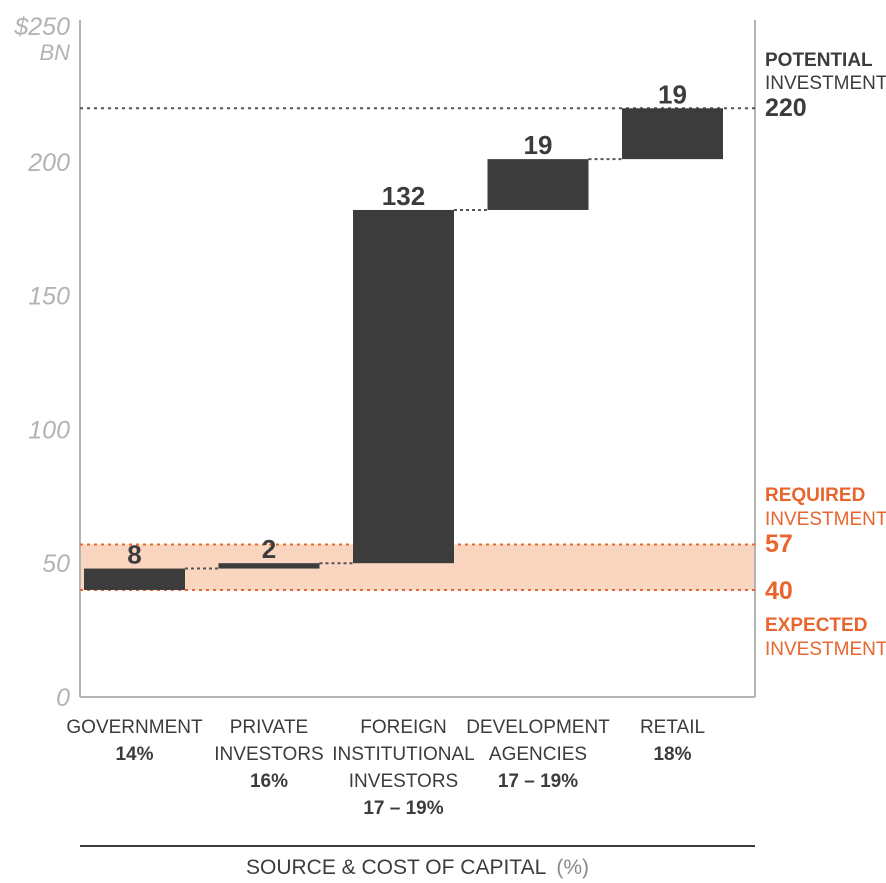  What do you see at coordinates (134, 727) in the screenshot?
I see `category-label: GOVERNMENT` at bounding box center [134, 727].